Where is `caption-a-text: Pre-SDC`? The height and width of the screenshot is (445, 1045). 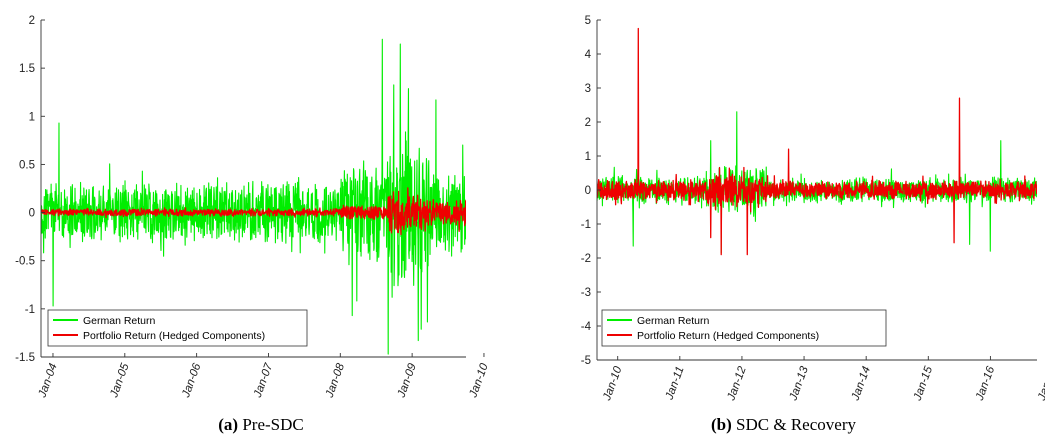 caption-a-text: Pre-SDC is located at coordinates (273, 424).